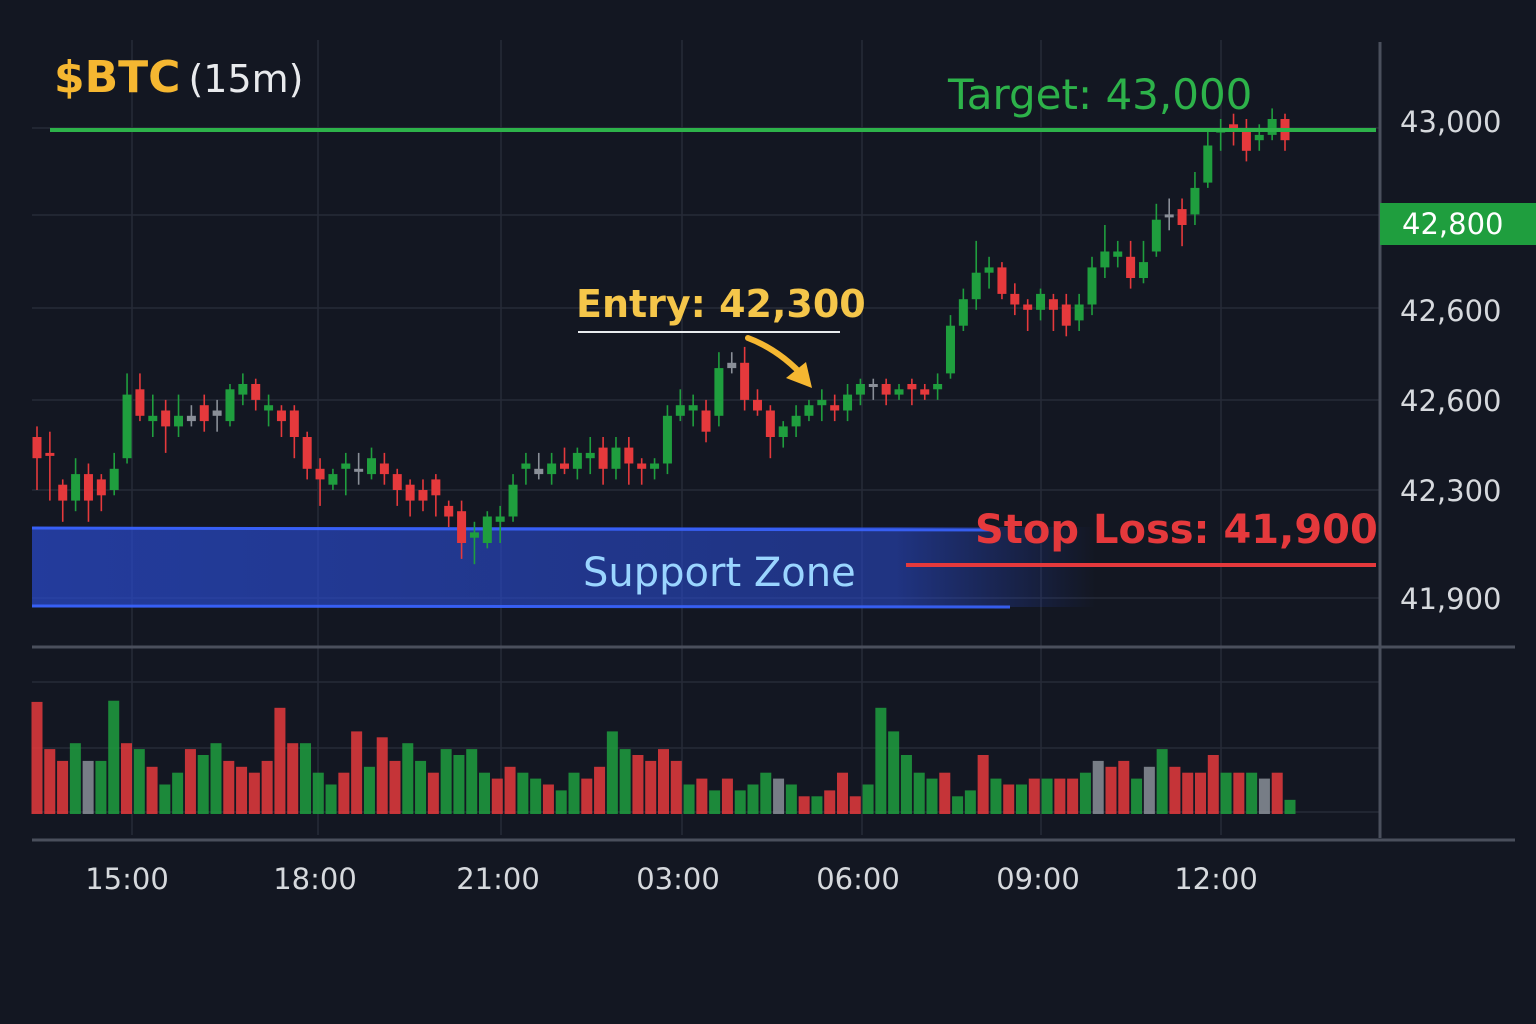 Image resolution: width=1536 pixels, height=1024 pixels. I want to click on support-zone-bottom-edge, so click(521, 606).